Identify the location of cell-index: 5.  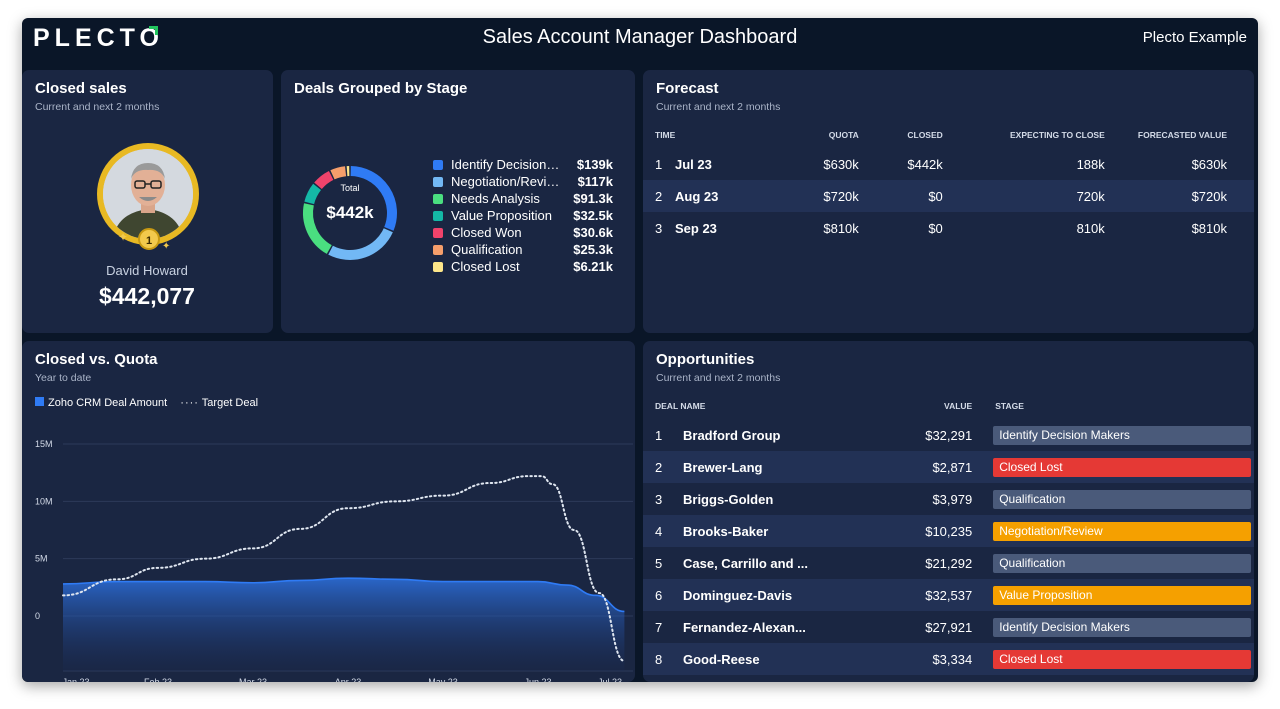
(659, 563).